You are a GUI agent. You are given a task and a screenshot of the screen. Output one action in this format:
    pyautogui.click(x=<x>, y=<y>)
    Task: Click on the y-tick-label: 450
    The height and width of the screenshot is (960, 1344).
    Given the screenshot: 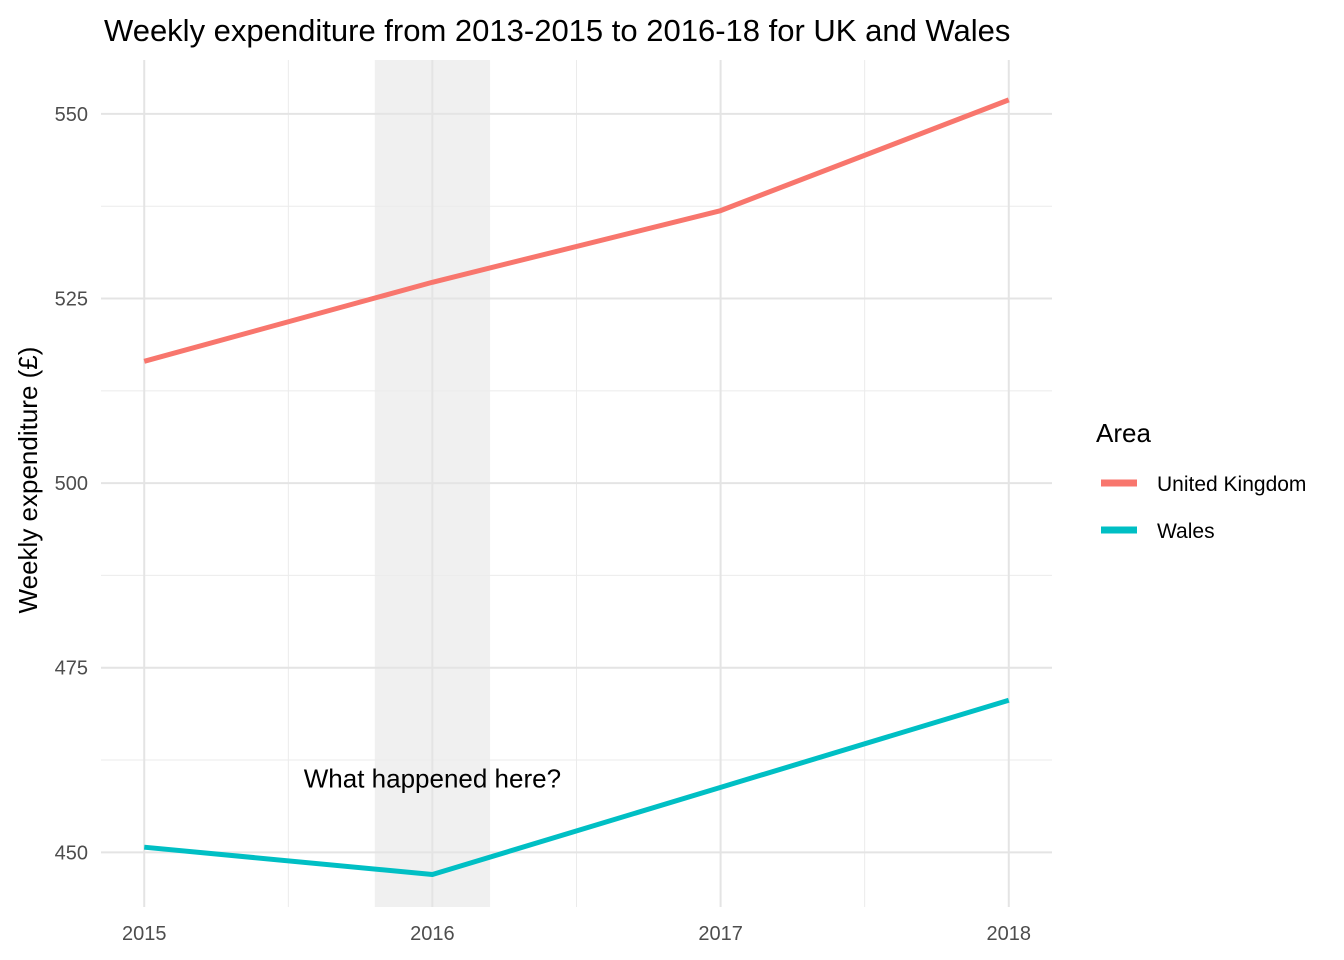 What is the action you would take?
    pyautogui.click(x=71, y=853)
    